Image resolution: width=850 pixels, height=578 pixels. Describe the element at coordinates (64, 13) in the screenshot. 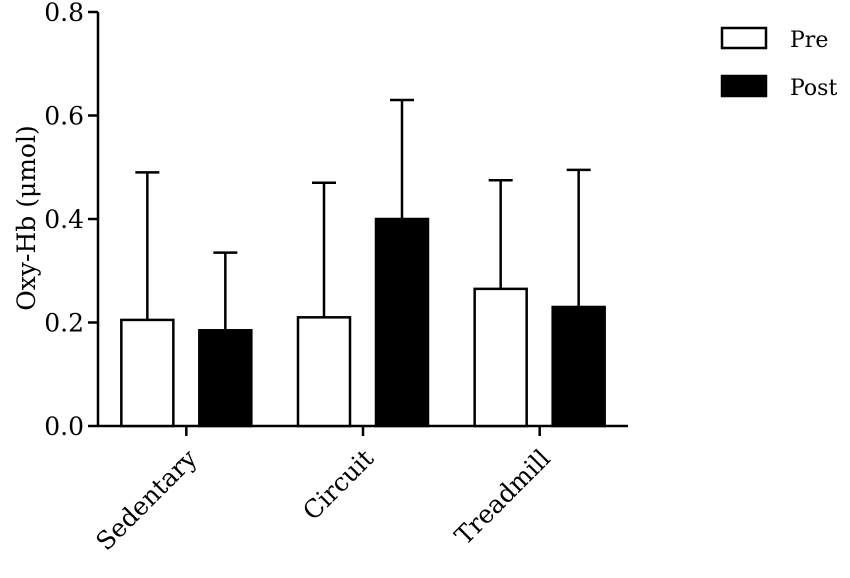

I see `y-tick-label: 0.8` at that location.